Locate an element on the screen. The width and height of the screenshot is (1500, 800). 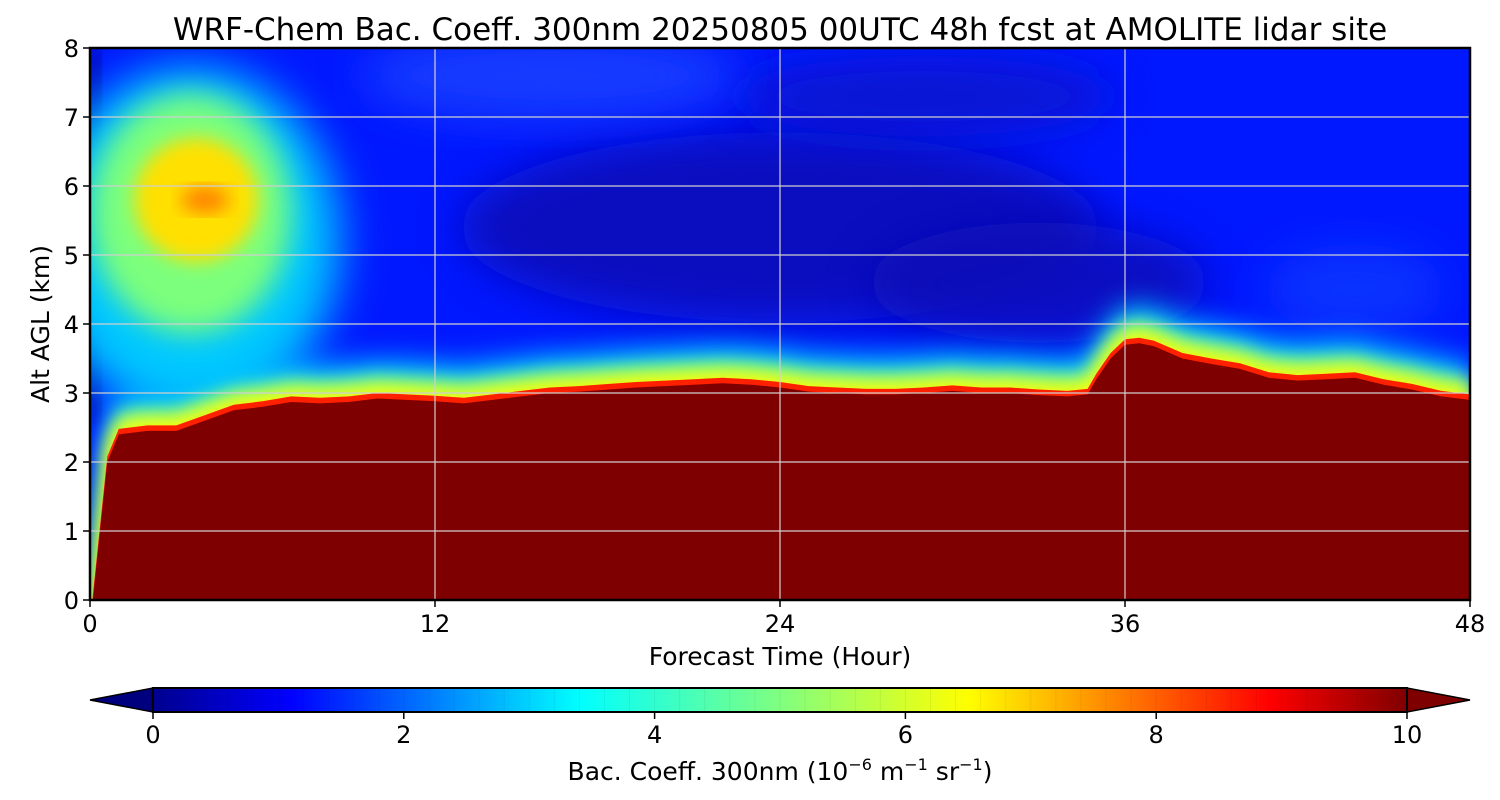
x-tick-label: 0 is located at coordinates (89, 624).